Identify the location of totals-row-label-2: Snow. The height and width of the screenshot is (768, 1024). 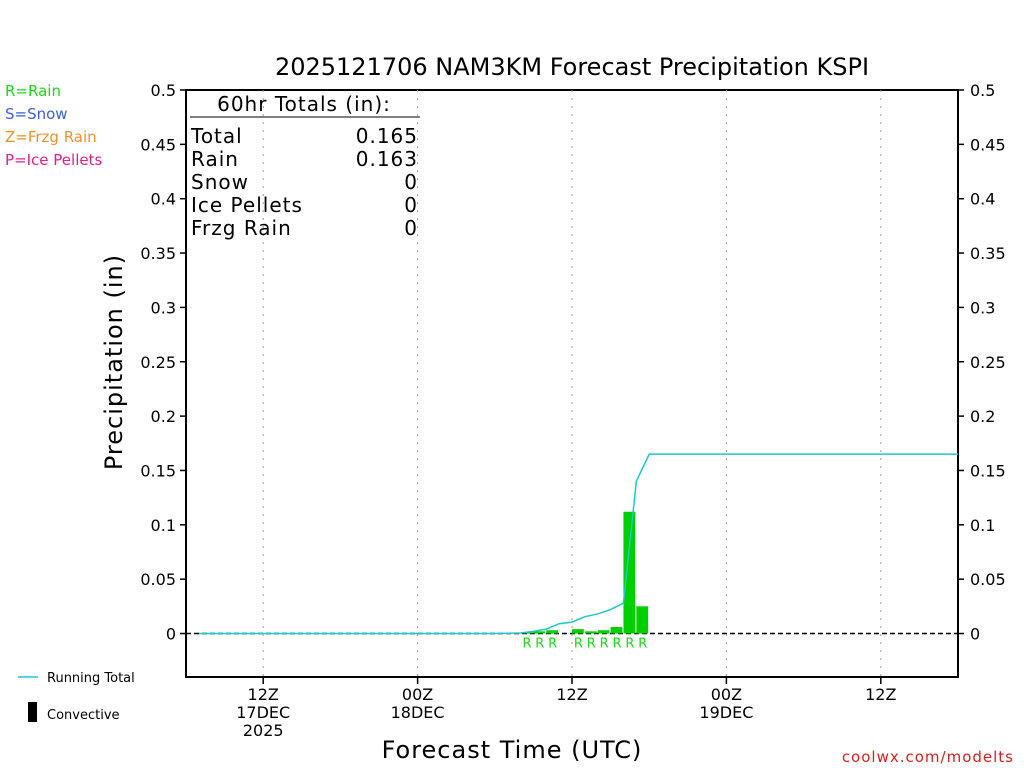
(220, 182).